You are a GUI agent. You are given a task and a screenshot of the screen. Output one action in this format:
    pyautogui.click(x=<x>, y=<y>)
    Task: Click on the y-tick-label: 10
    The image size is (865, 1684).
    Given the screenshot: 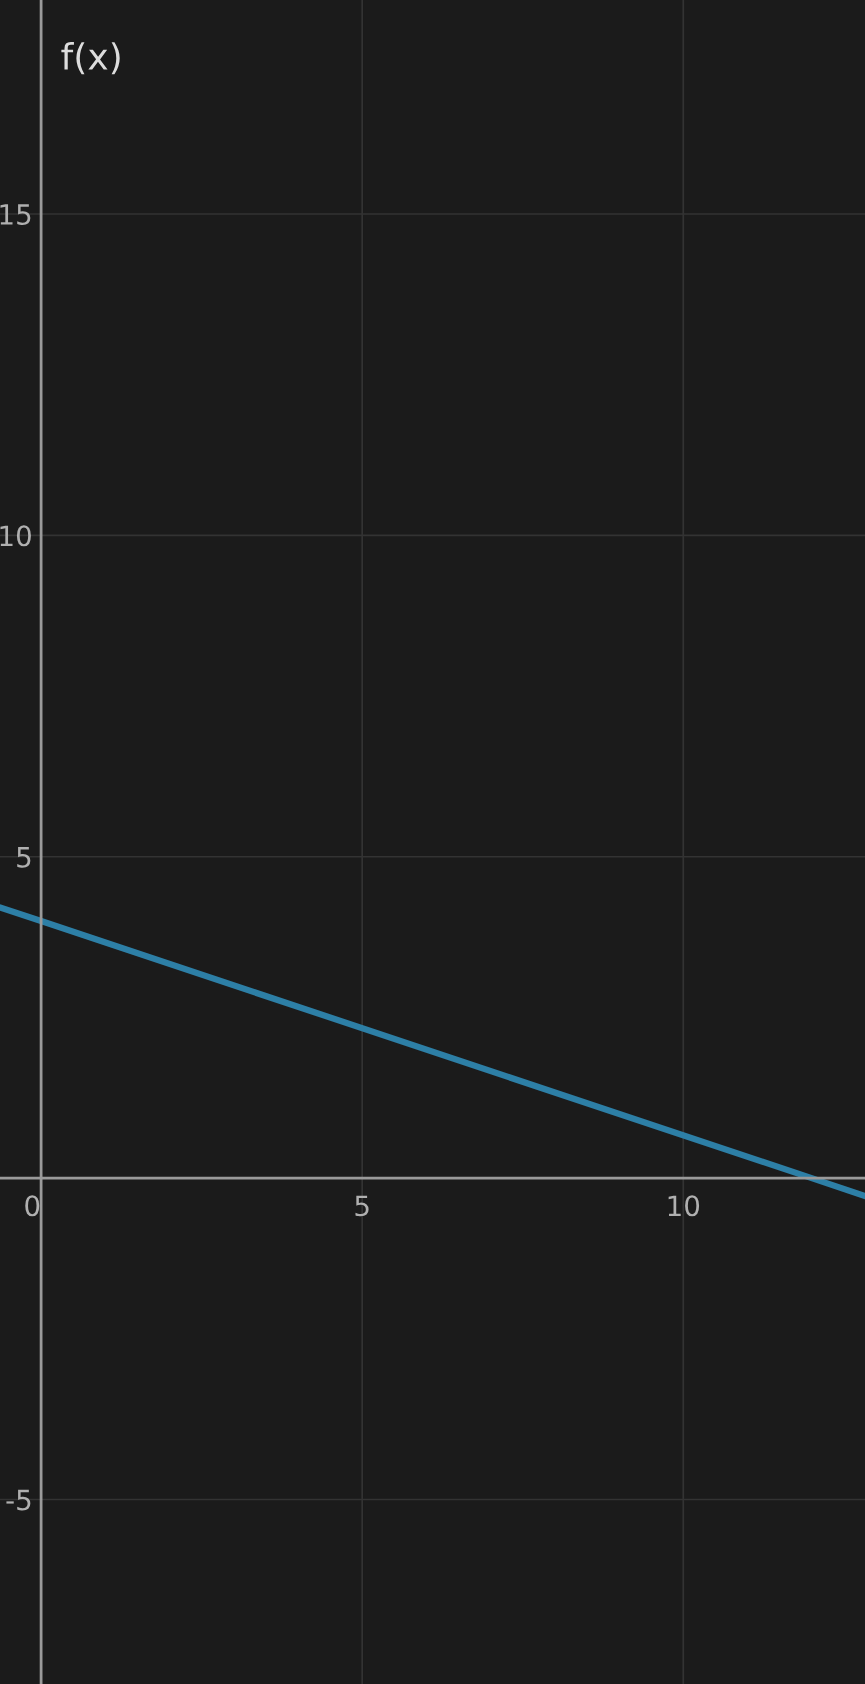 What is the action you would take?
    pyautogui.click(x=15, y=536)
    